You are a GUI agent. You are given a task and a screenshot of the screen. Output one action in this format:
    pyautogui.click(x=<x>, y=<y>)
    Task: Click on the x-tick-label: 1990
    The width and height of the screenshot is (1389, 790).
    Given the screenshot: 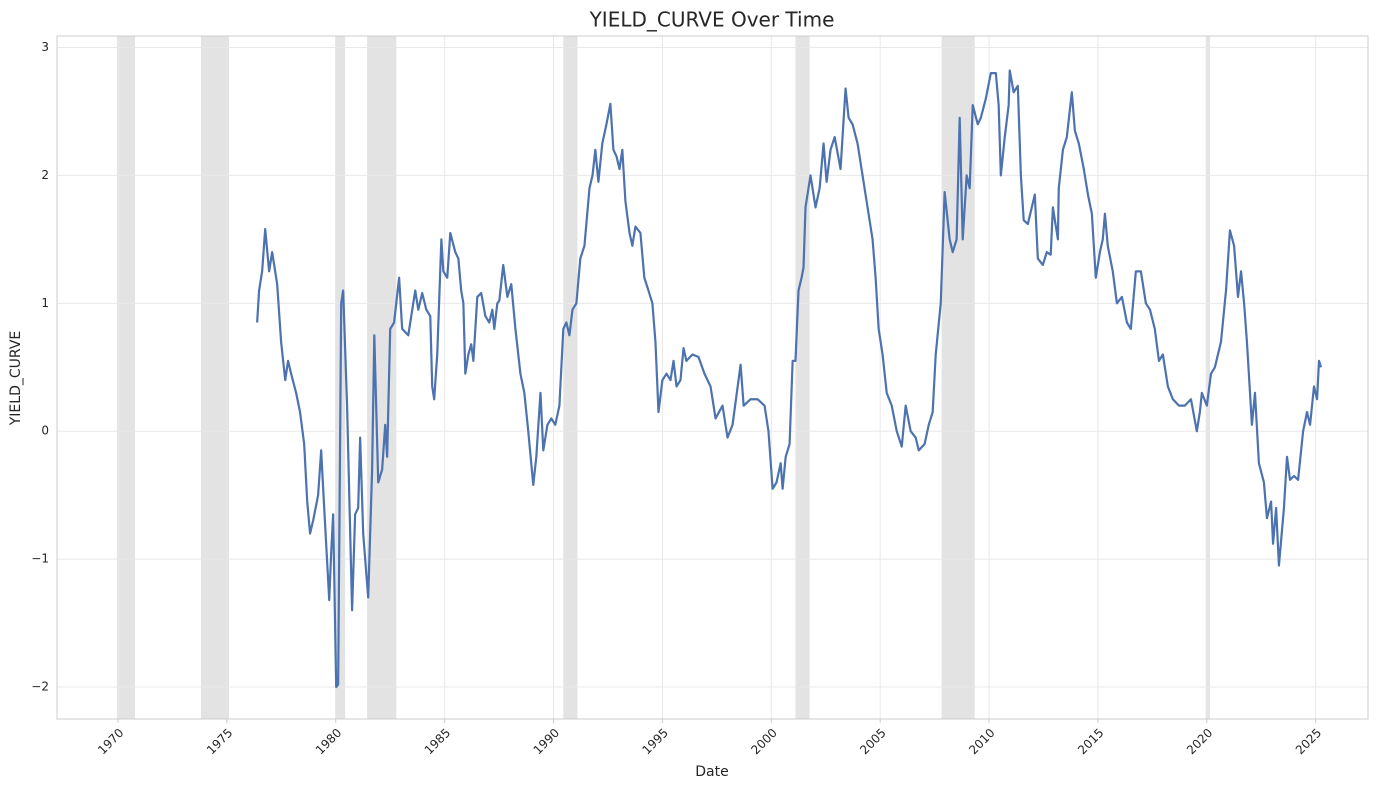 What is the action you would take?
    pyautogui.click(x=546, y=741)
    